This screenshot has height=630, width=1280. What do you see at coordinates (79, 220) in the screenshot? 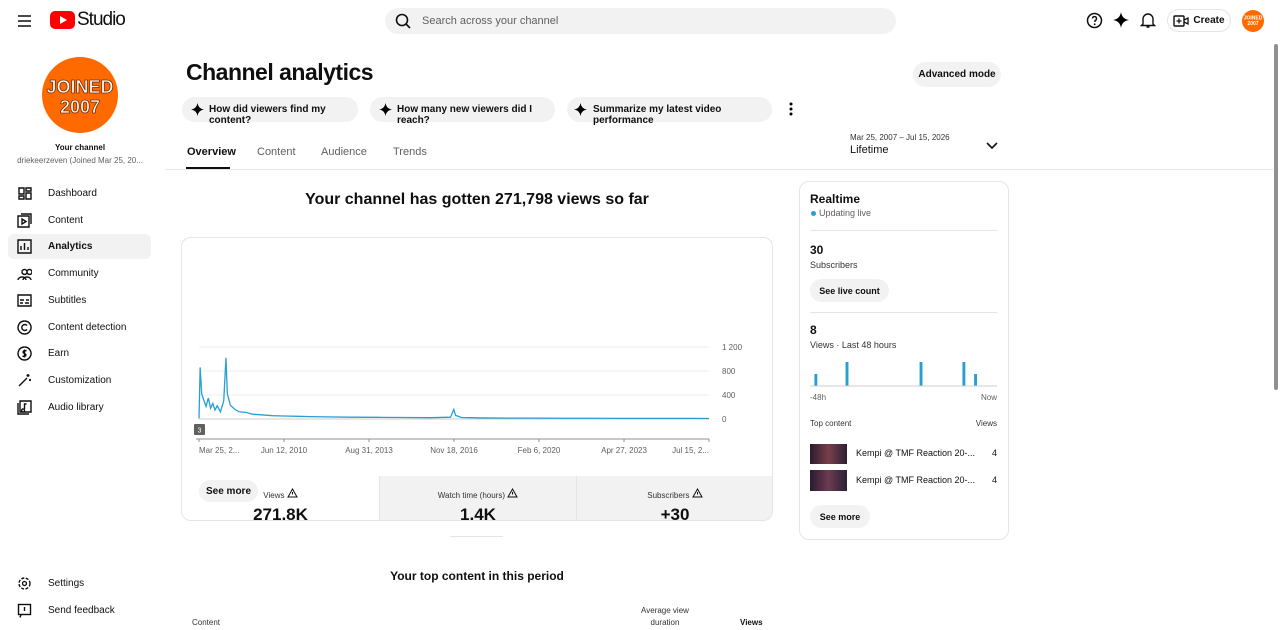
I see `nav-item: Content` at bounding box center [79, 220].